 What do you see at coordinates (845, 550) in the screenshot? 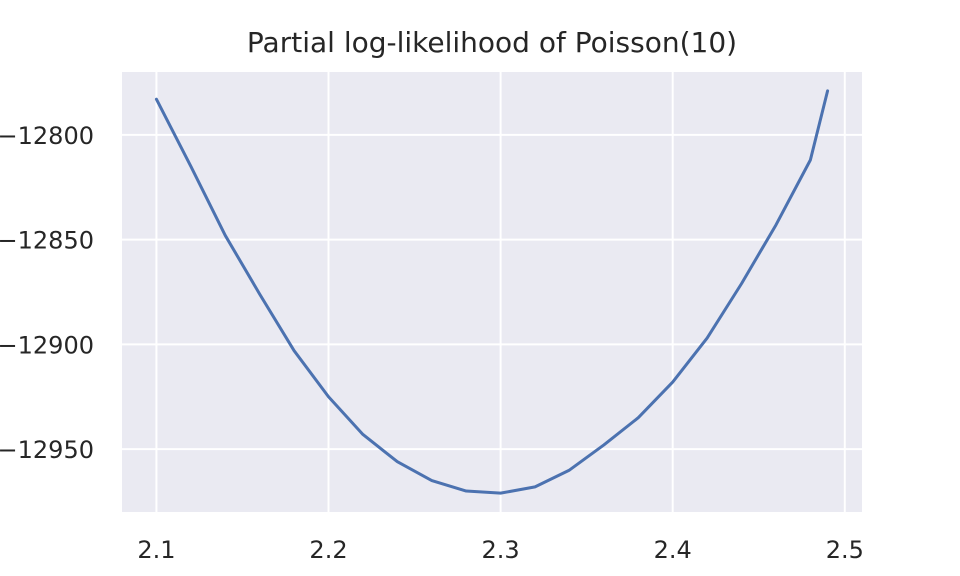
I see `x-tick-label: 2.5` at bounding box center [845, 550].